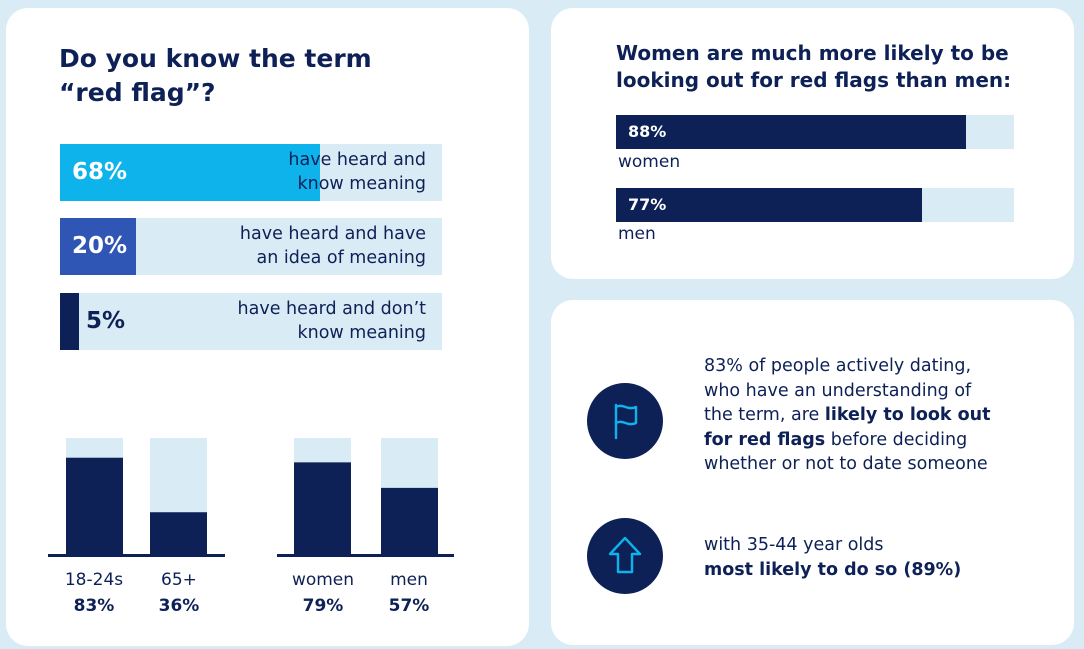 The image size is (1084, 649). What do you see at coordinates (838, 390) in the screenshot?
I see `dating-stat-line2: who have an understanding of` at bounding box center [838, 390].